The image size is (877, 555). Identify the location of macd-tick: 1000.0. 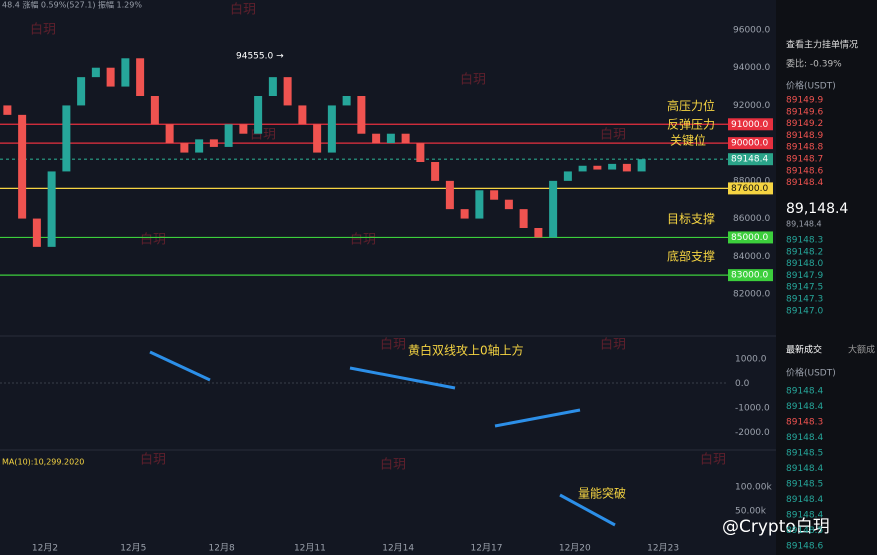
(751, 360).